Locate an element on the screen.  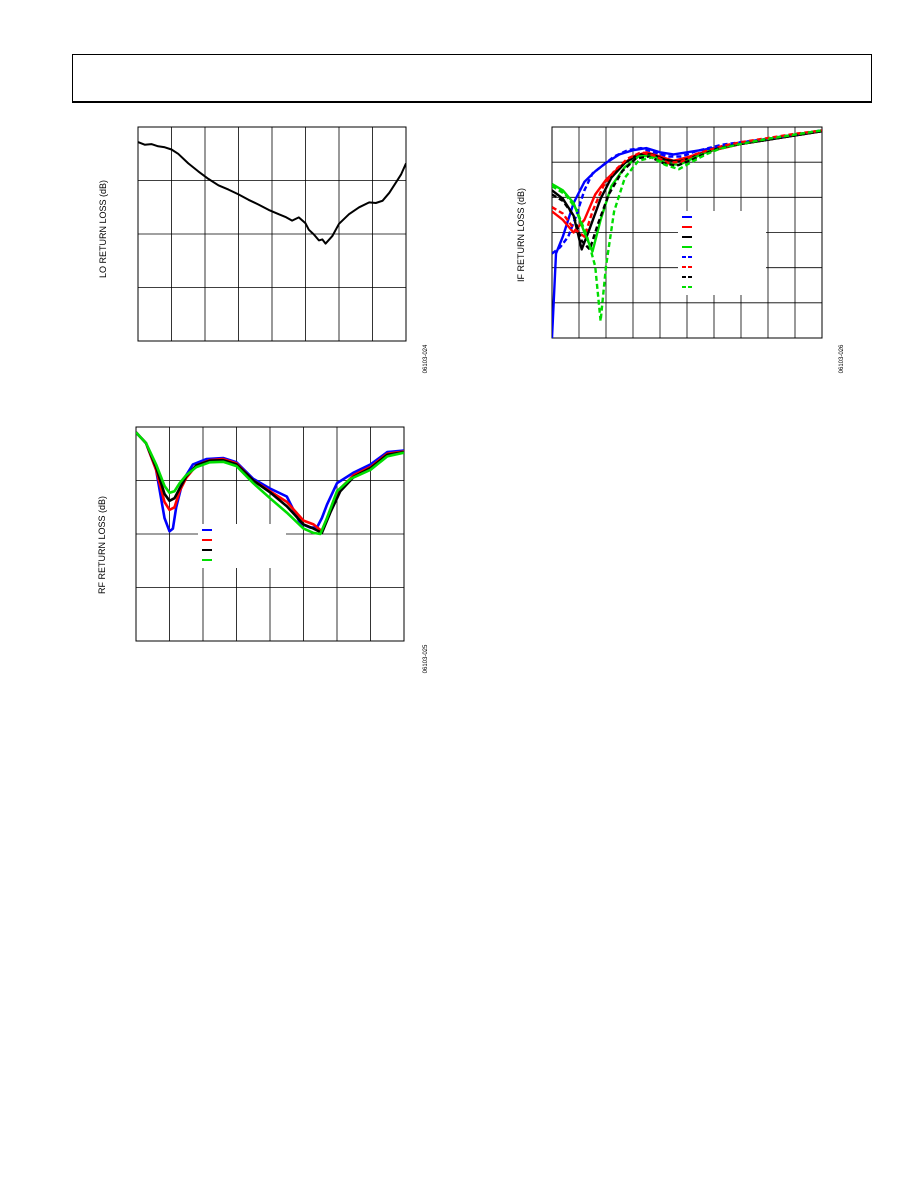
lo-figure-id: 06103-024 is located at coordinates (426, 359).